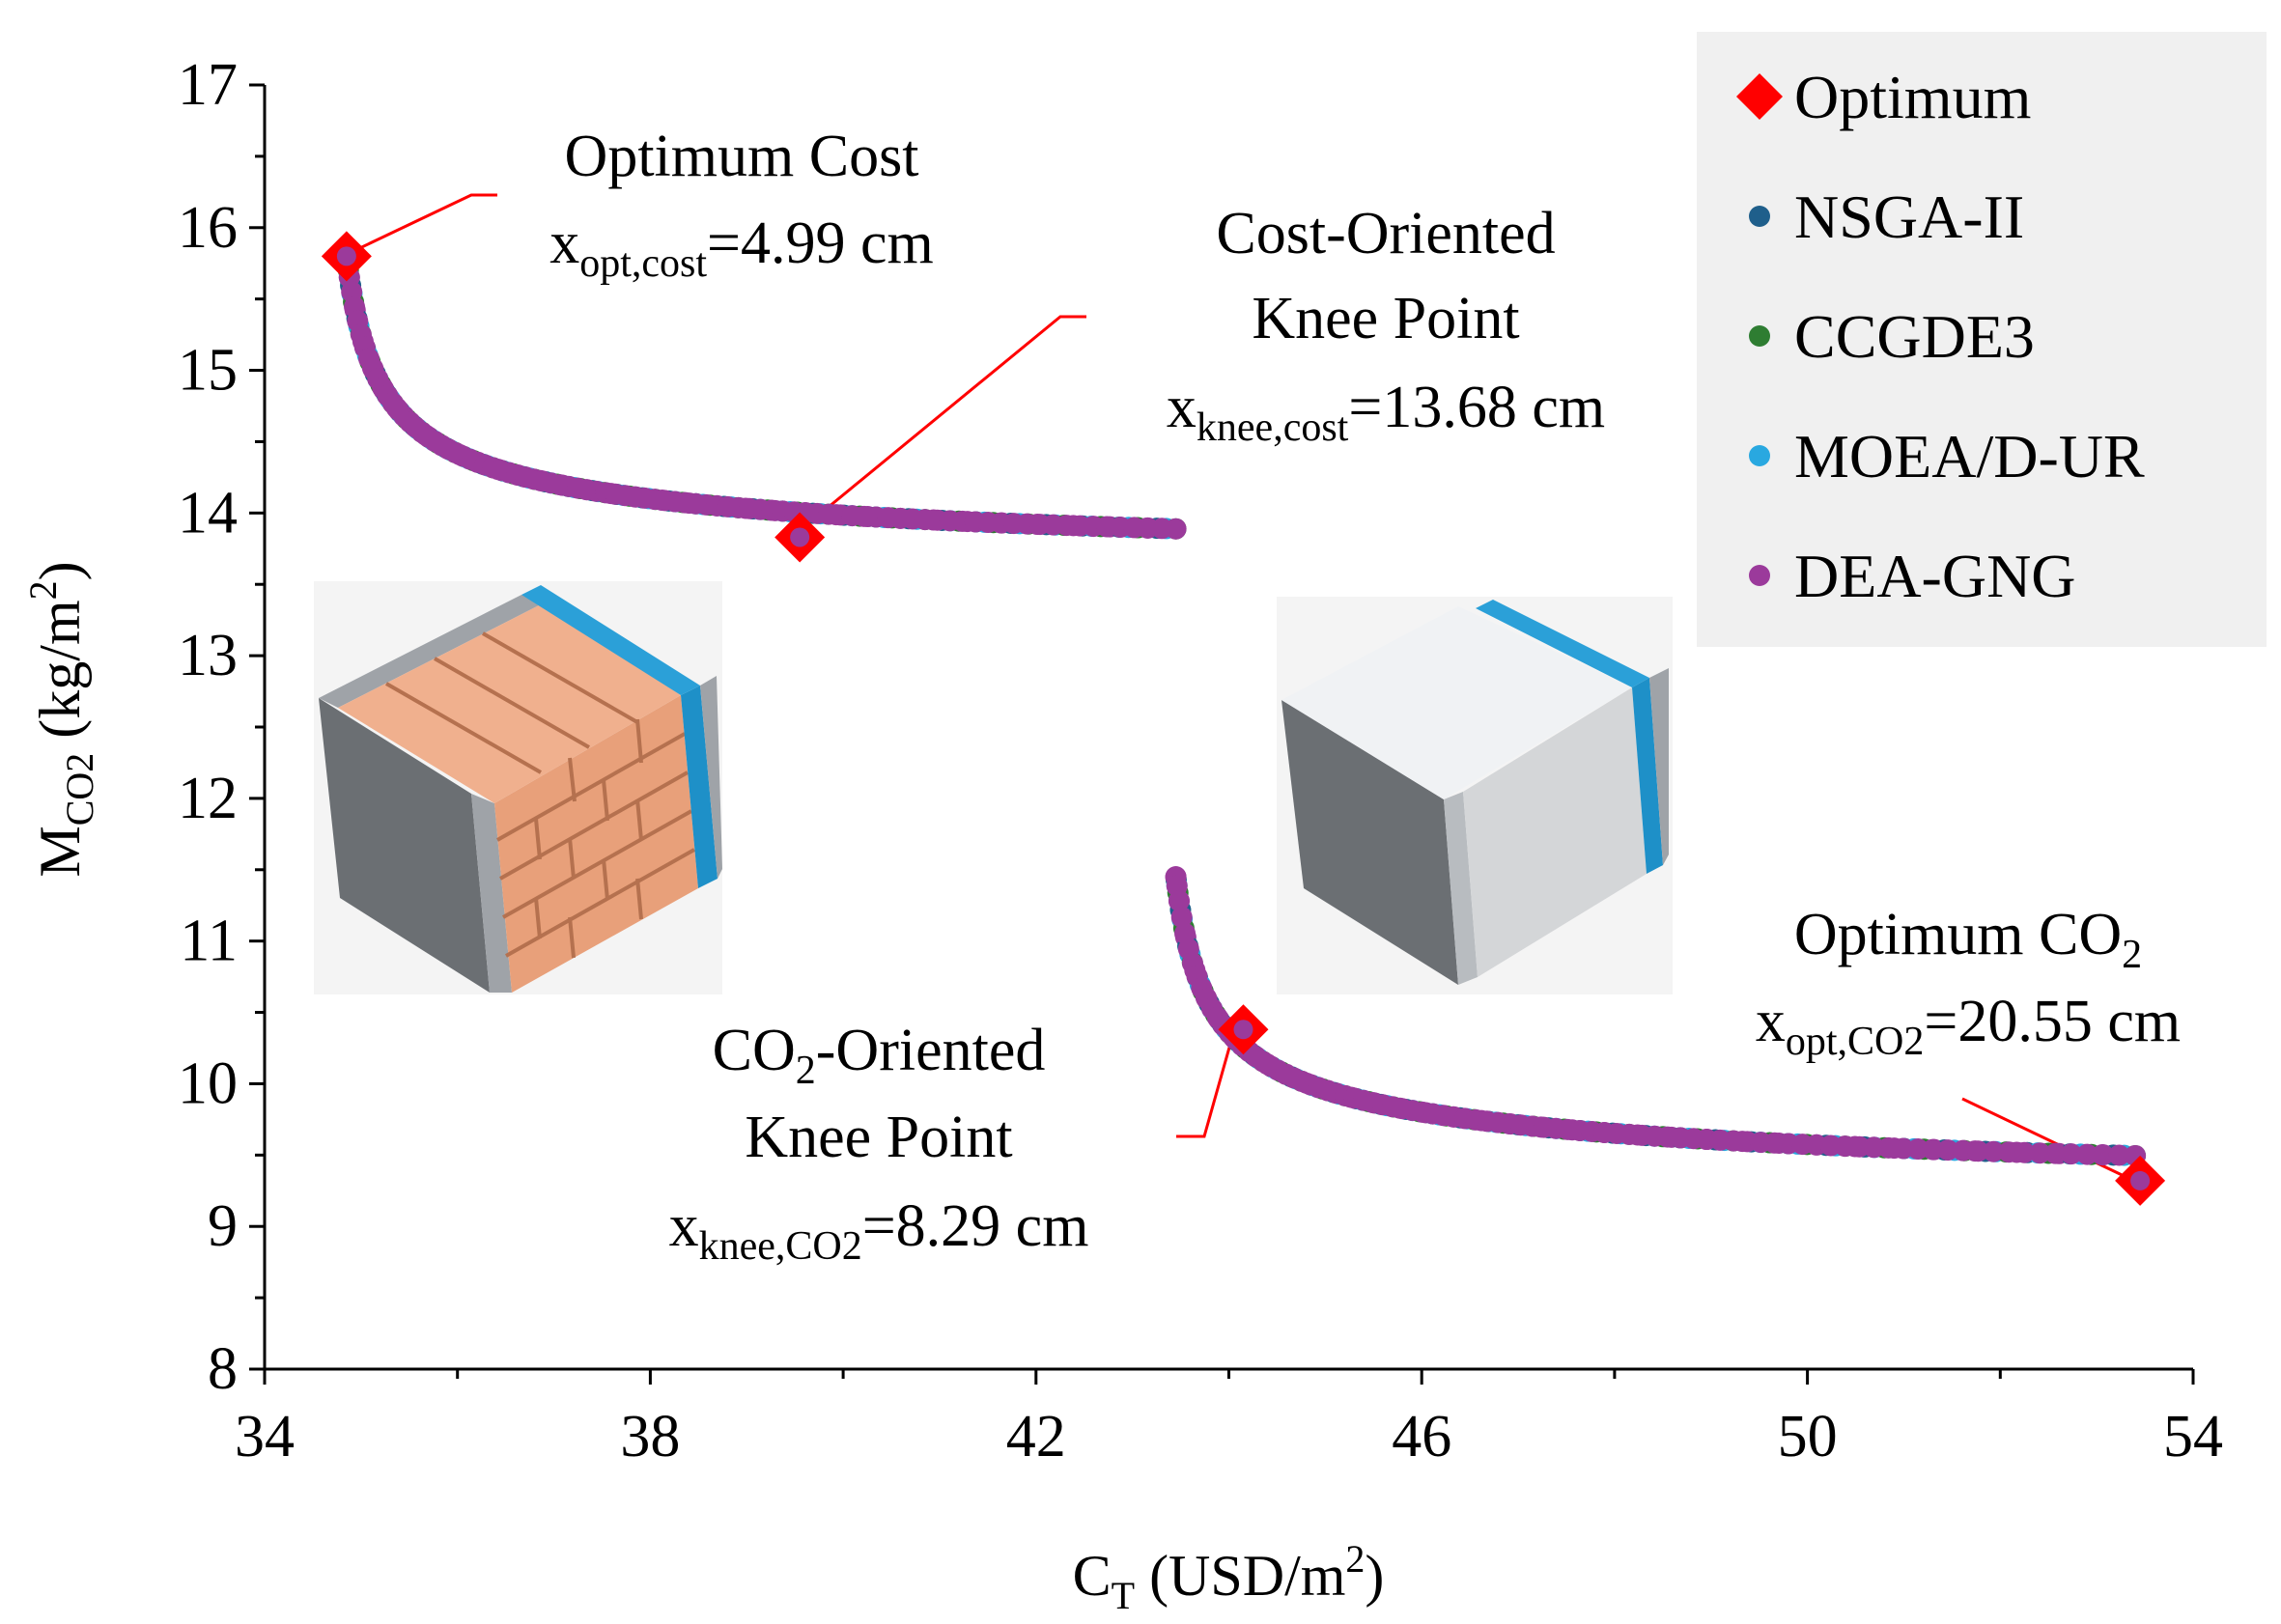 The height and width of the screenshot is (1624, 2281). I want to click on brick-wall-inner-edge, so click(491, 894).